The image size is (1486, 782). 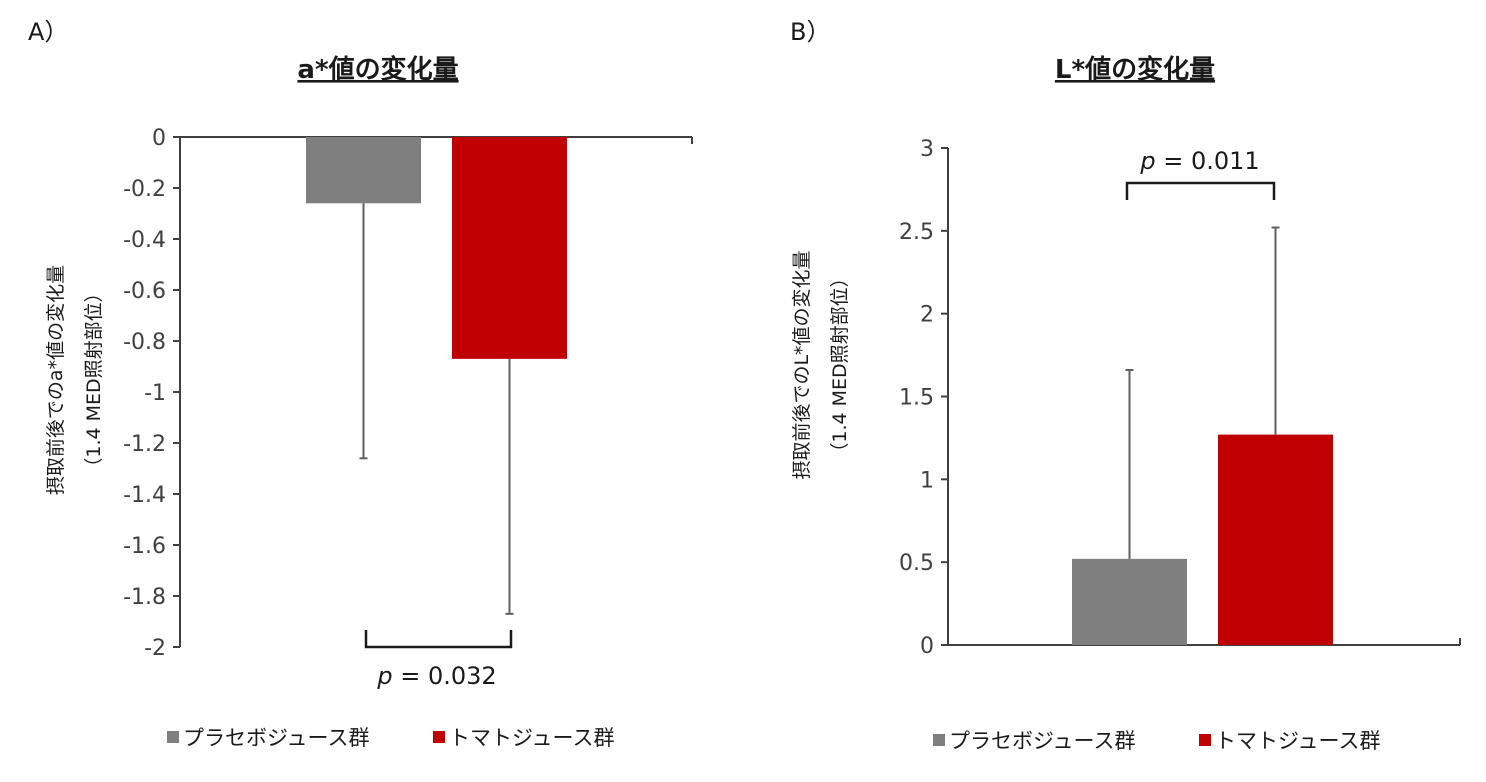 What do you see at coordinates (916, 232) in the screenshot?
I see `y-tick-label: 2.5` at bounding box center [916, 232].